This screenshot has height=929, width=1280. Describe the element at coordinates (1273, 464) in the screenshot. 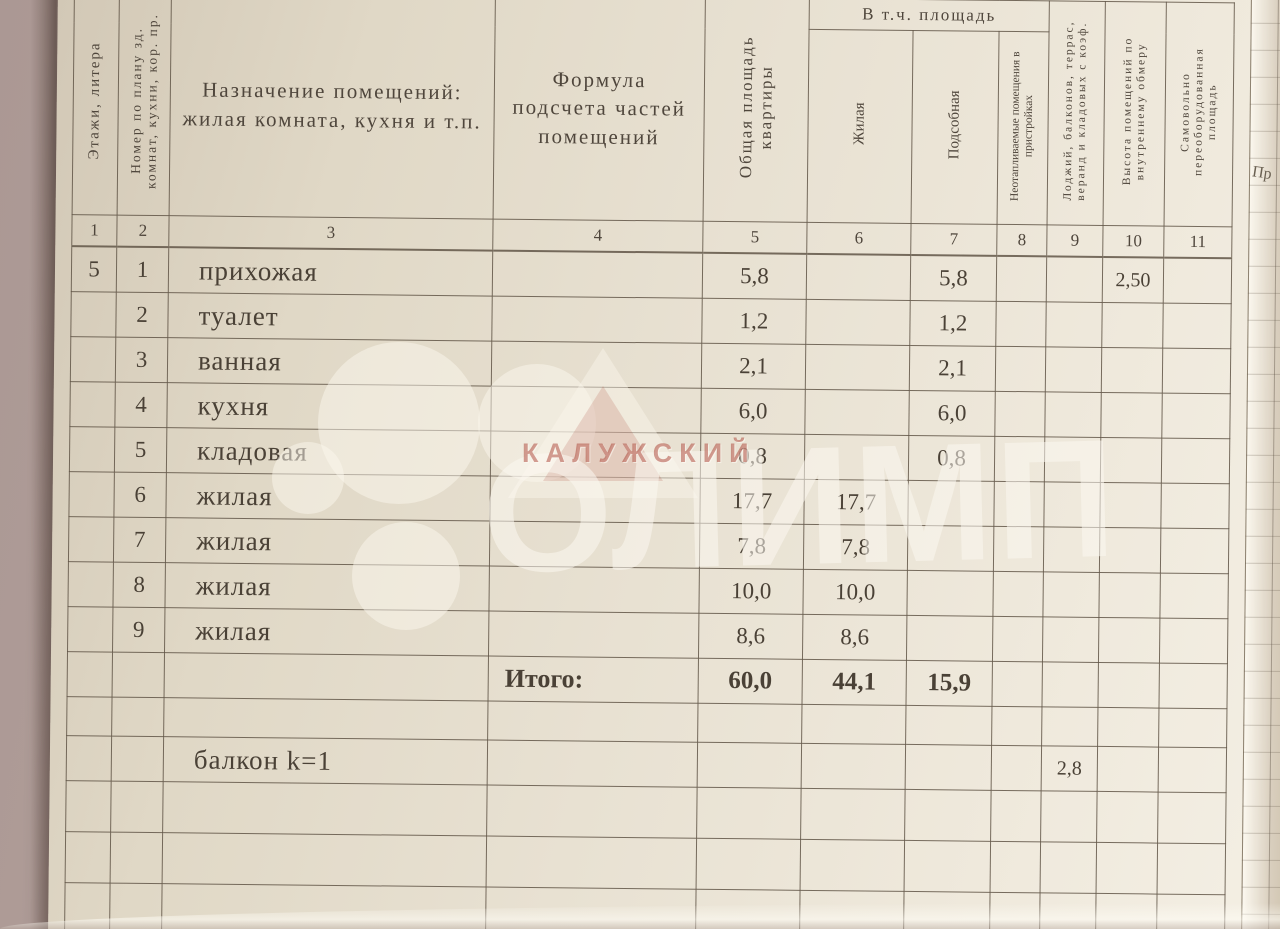

I see `fold-grid-line` at that location.